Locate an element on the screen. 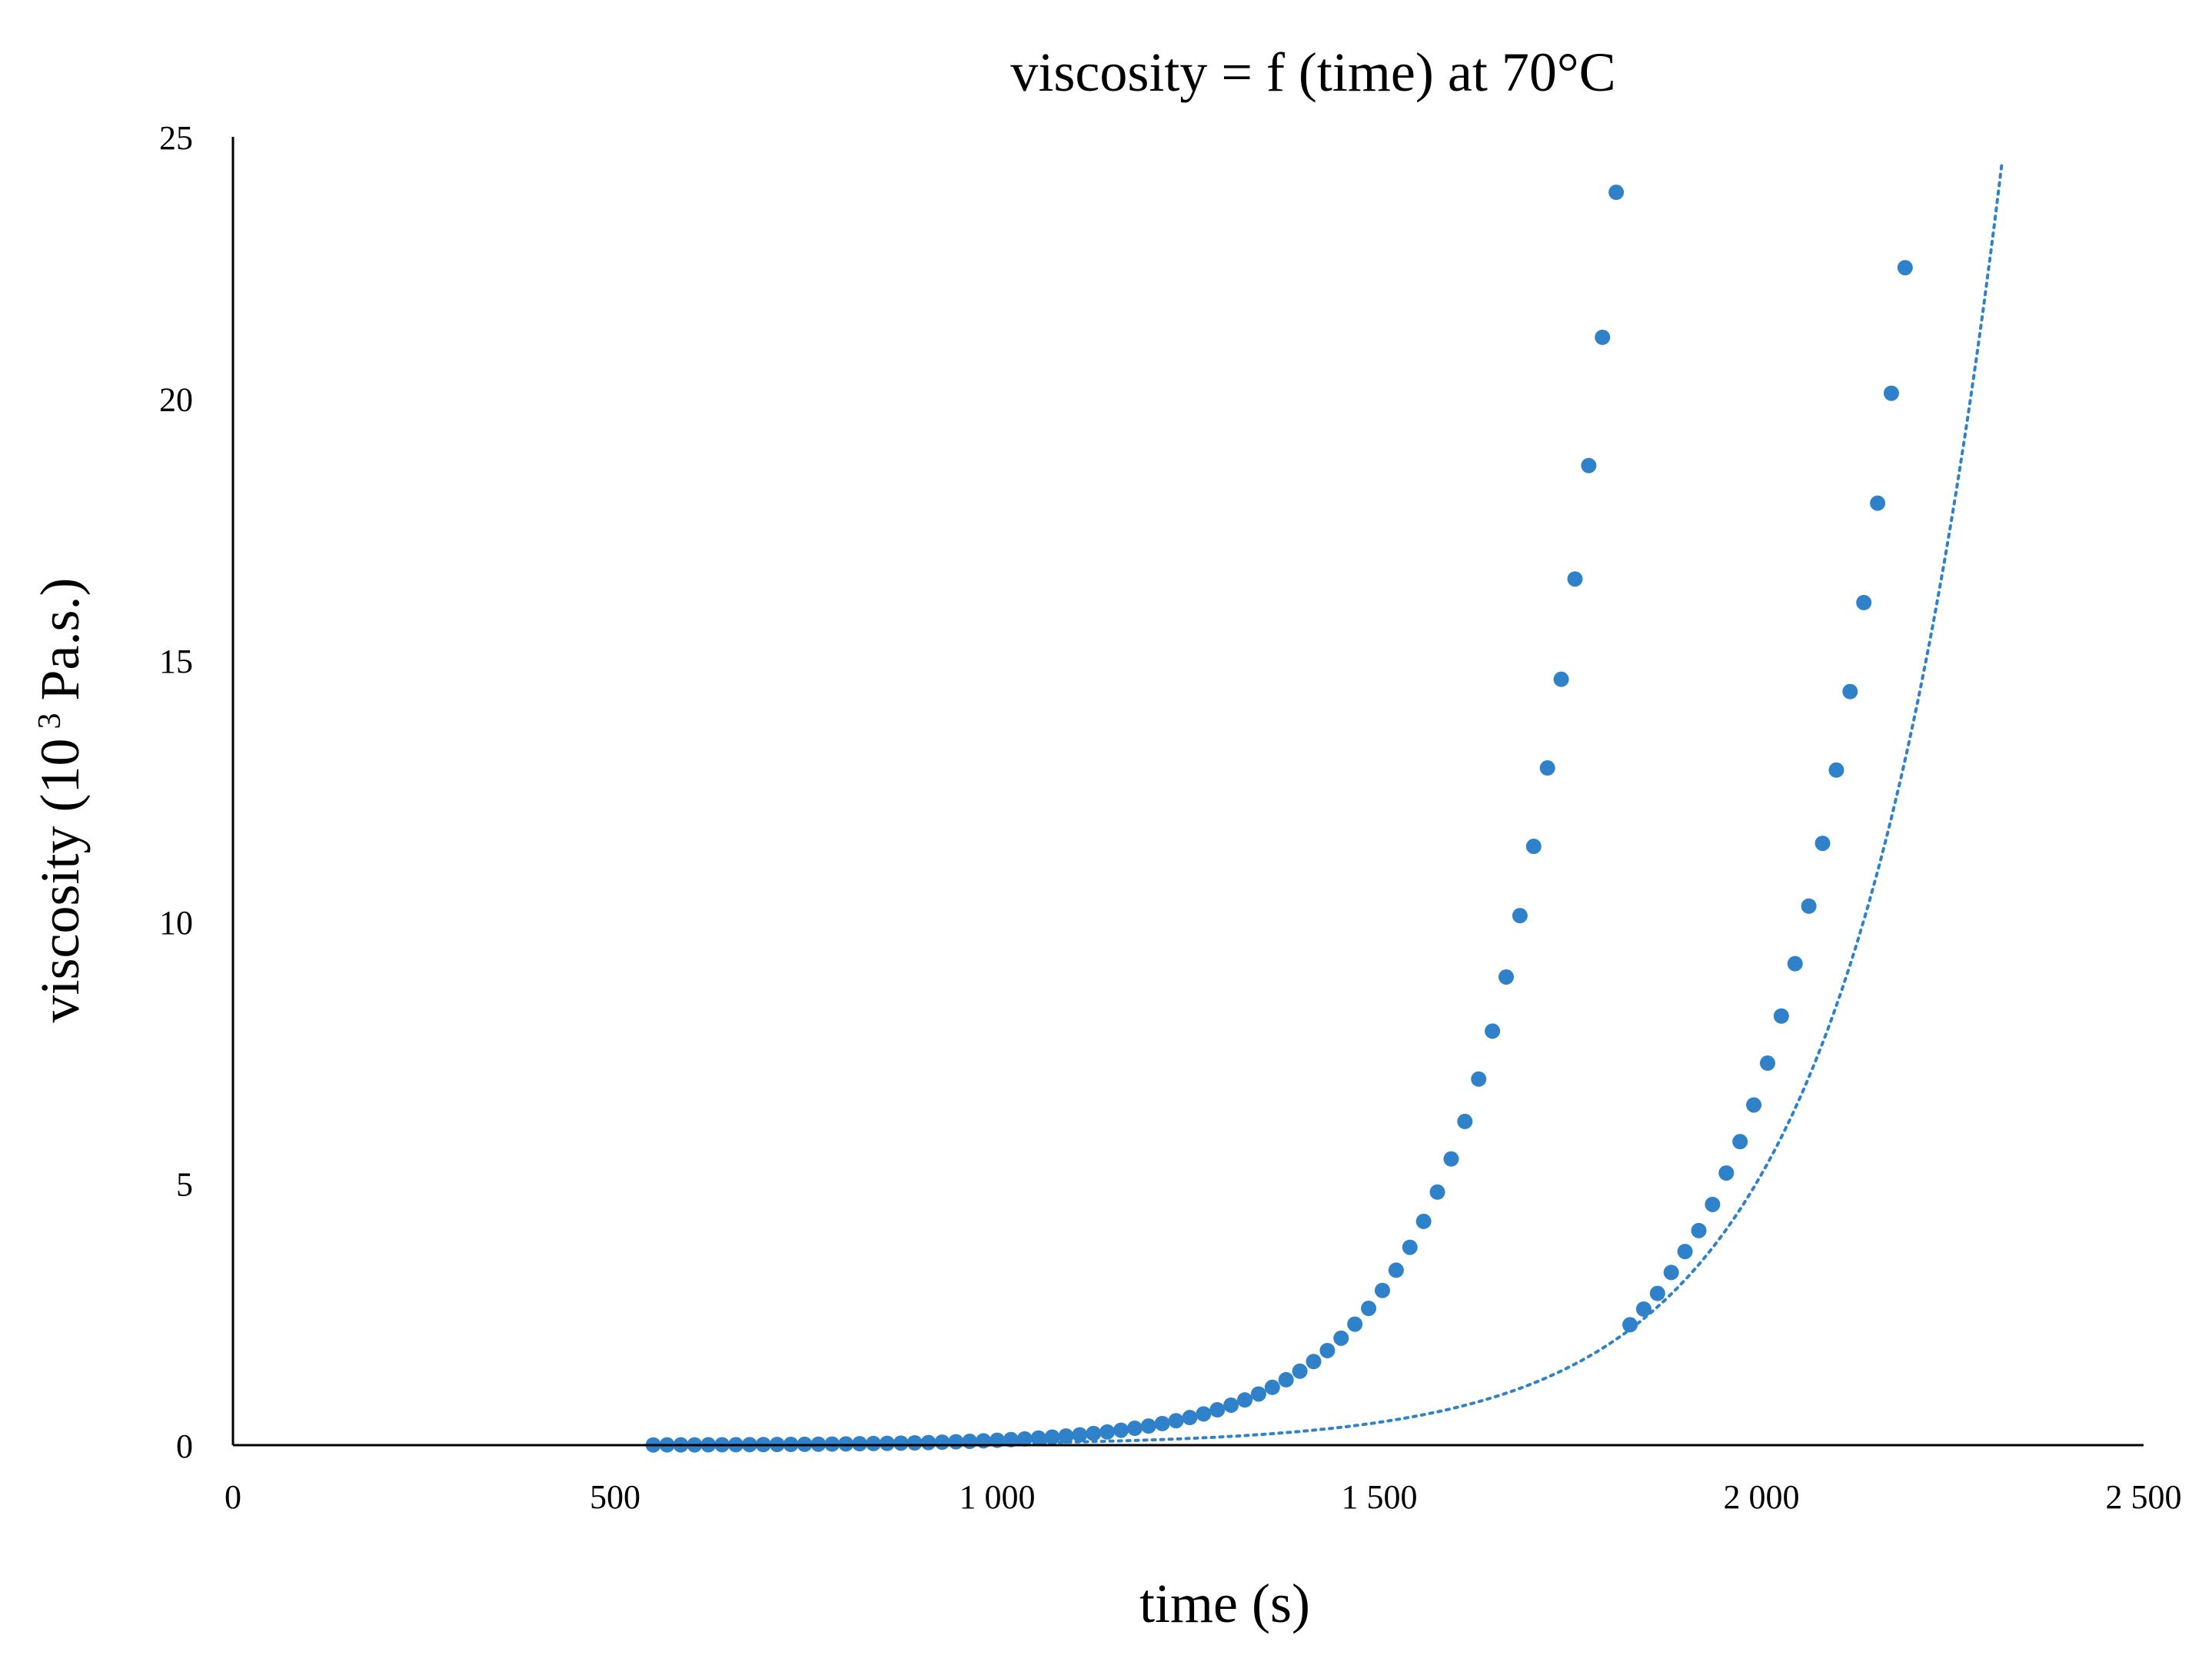  x-tick-label: 0 is located at coordinates (233, 1497).